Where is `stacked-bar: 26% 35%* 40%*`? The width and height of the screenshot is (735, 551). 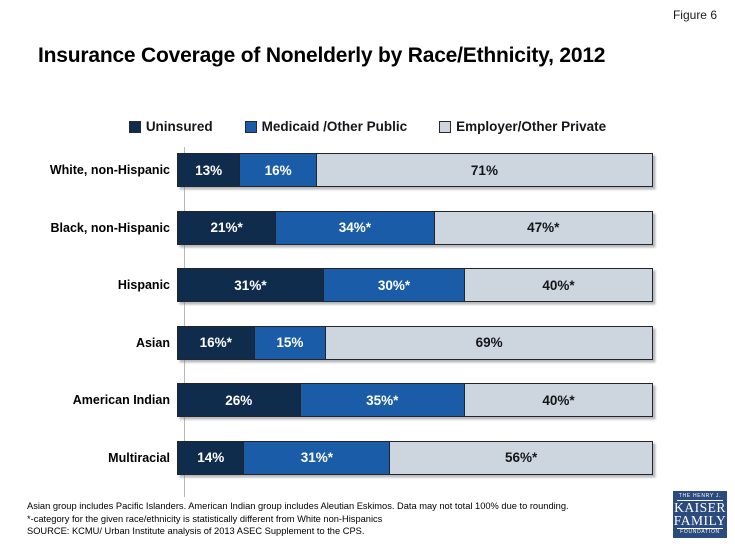
stacked-bar: 26% 35%* 40%* is located at coordinates (415, 400).